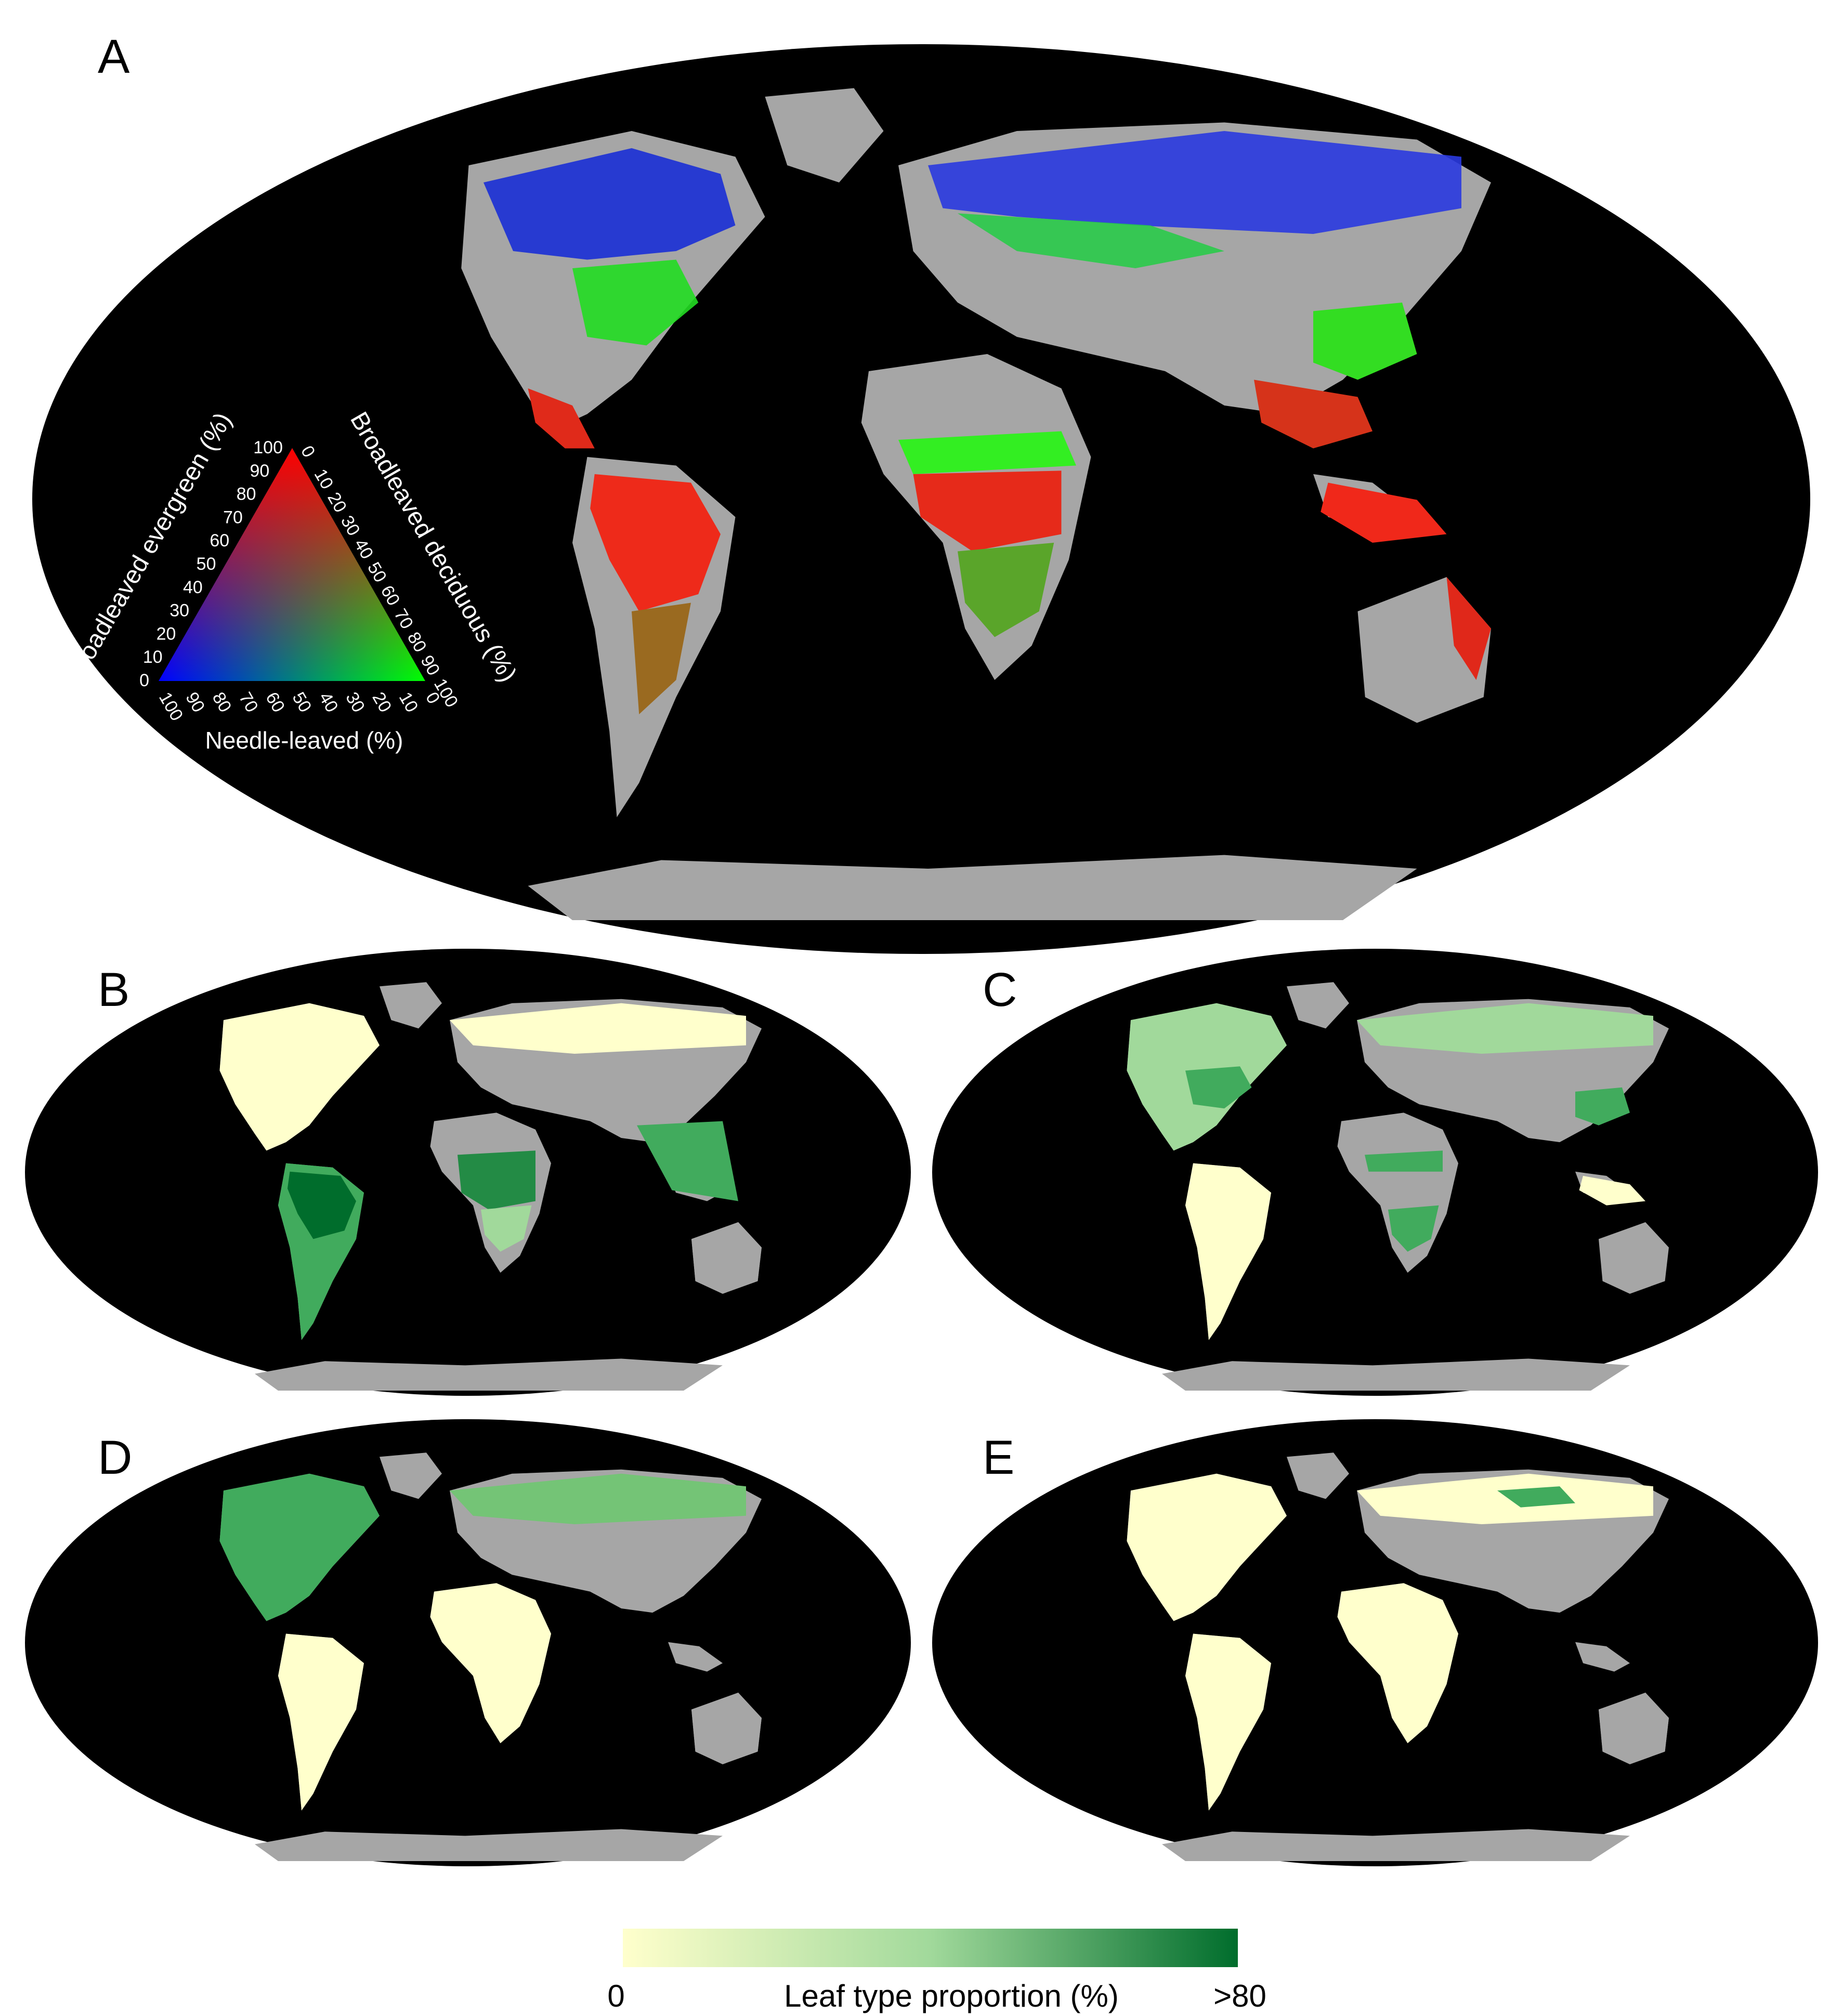 The height and width of the screenshot is (2016, 1843). What do you see at coordinates (144, 680) in the screenshot?
I see `ternary-tick-label: 0` at bounding box center [144, 680].